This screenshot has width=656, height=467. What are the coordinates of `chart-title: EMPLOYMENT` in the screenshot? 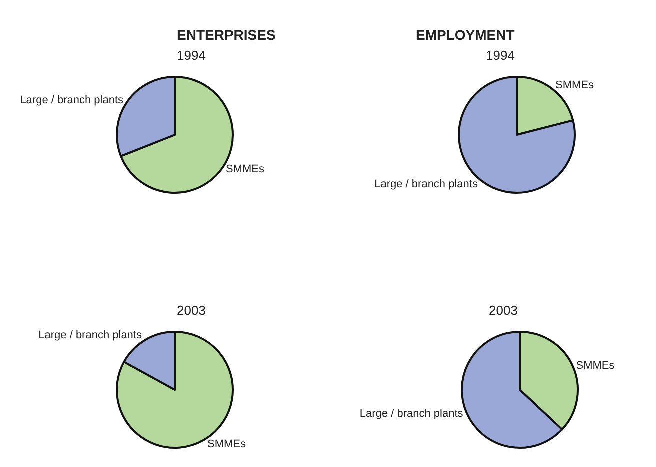 It's located at (466, 35).